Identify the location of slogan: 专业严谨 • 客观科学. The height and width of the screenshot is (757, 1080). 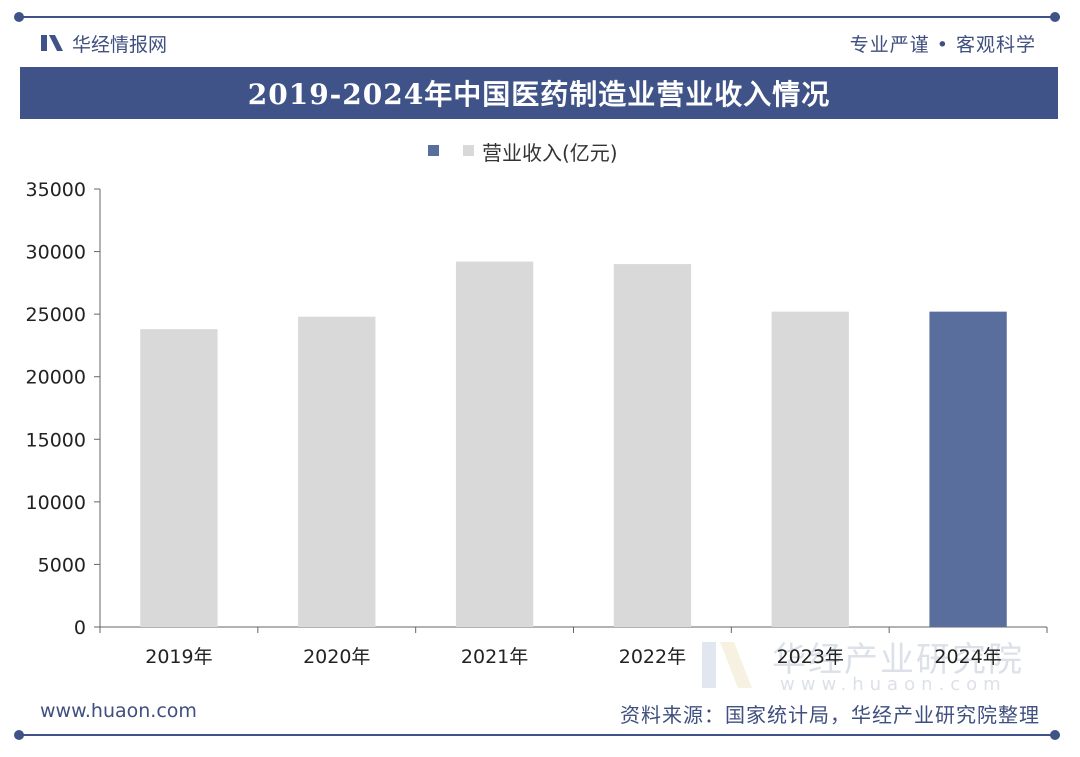
(942, 44).